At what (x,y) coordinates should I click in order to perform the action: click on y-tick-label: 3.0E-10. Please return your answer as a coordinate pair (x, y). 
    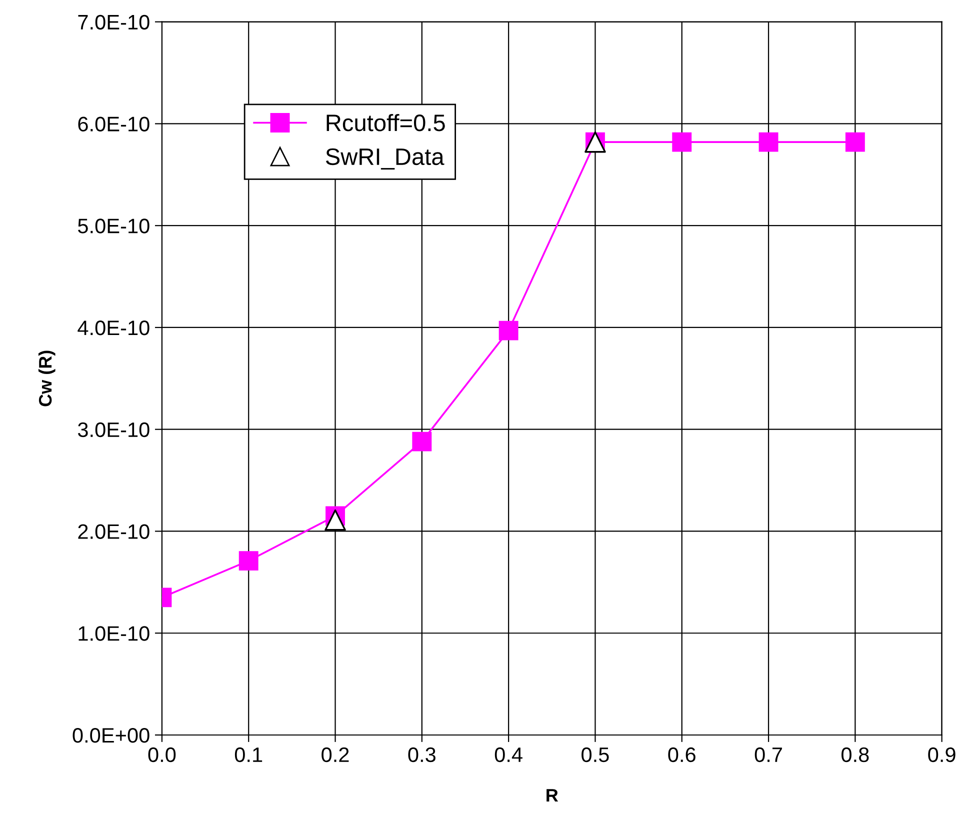
    Looking at the image, I should click on (114, 430).